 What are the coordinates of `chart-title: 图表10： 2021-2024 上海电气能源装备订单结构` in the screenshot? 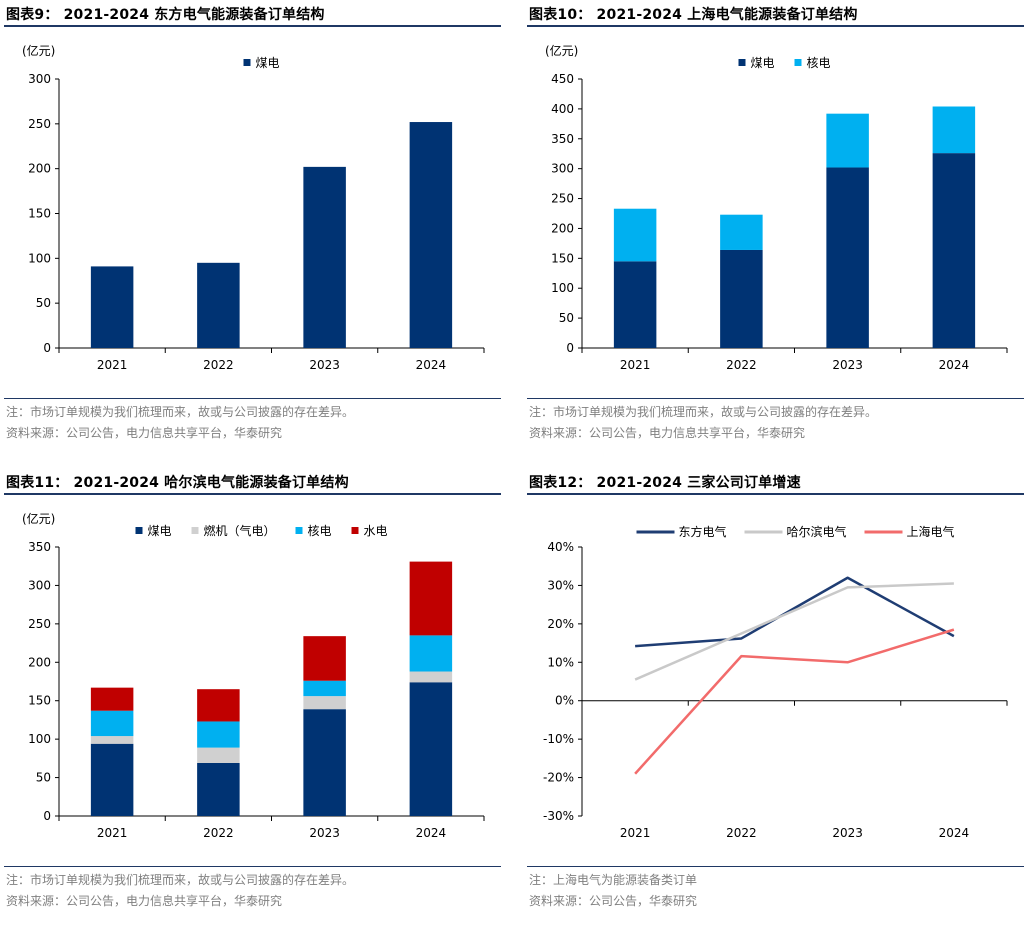 It's located at (693, 15).